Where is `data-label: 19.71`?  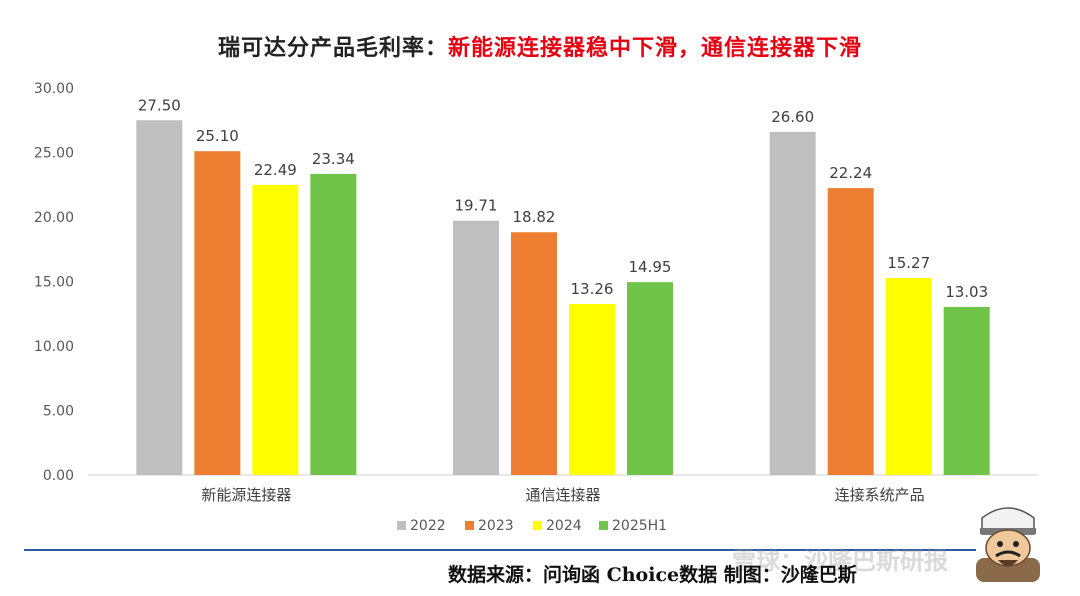 data-label: 19.71 is located at coordinates (476, 206).